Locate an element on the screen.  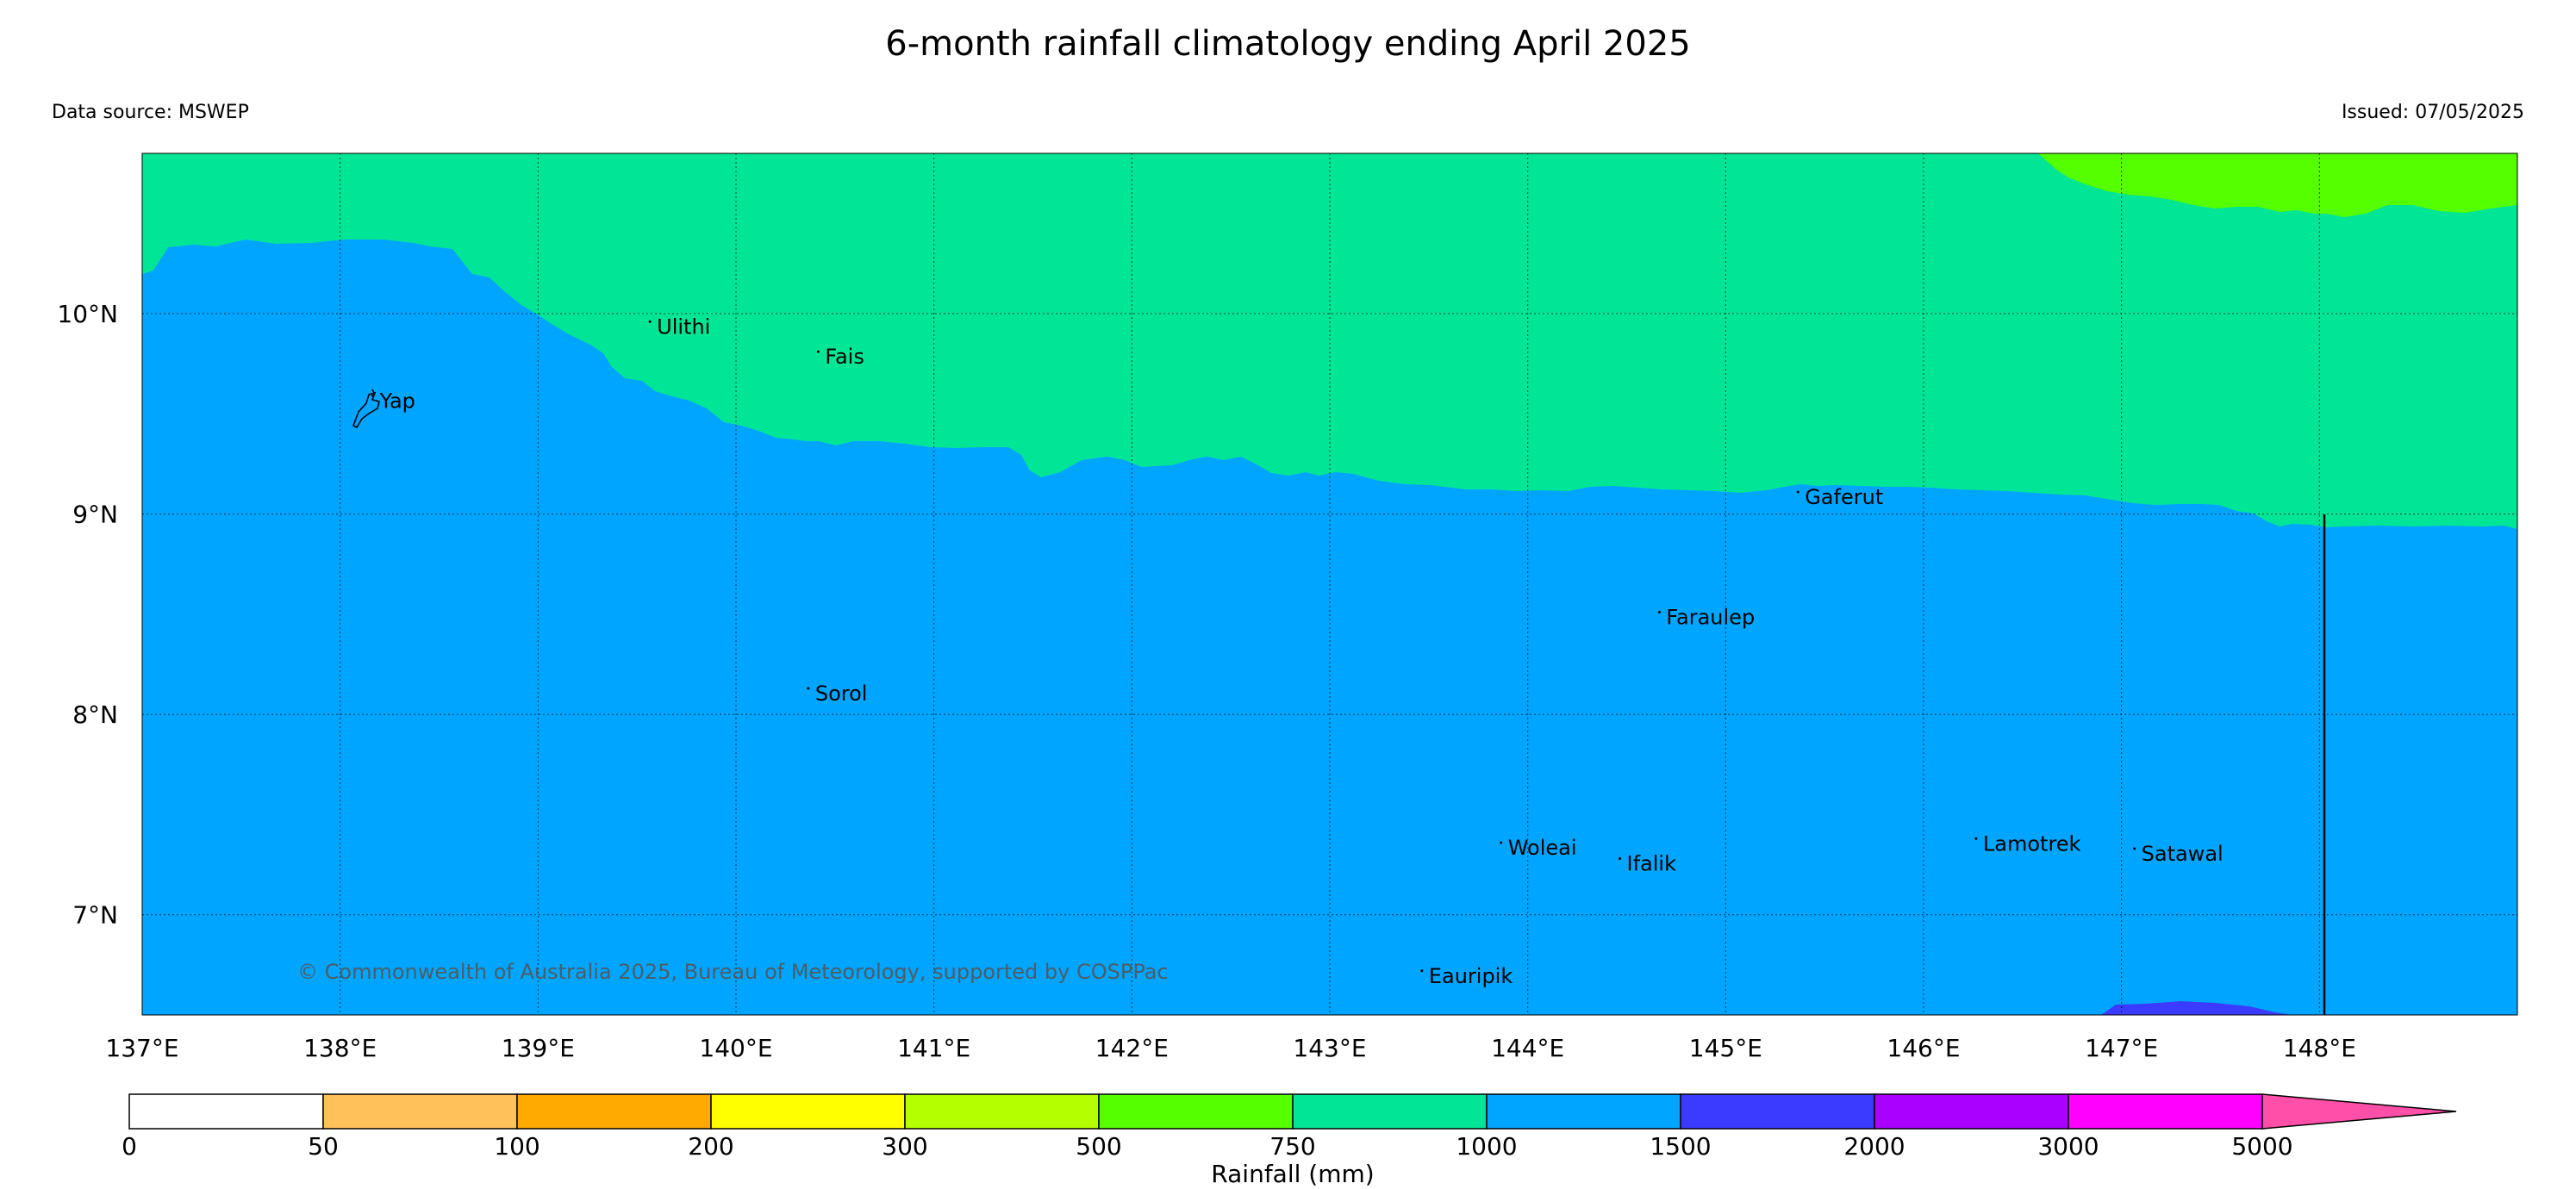
longitude-tick-label: 144°E is located at coordinates (1527, 1048).